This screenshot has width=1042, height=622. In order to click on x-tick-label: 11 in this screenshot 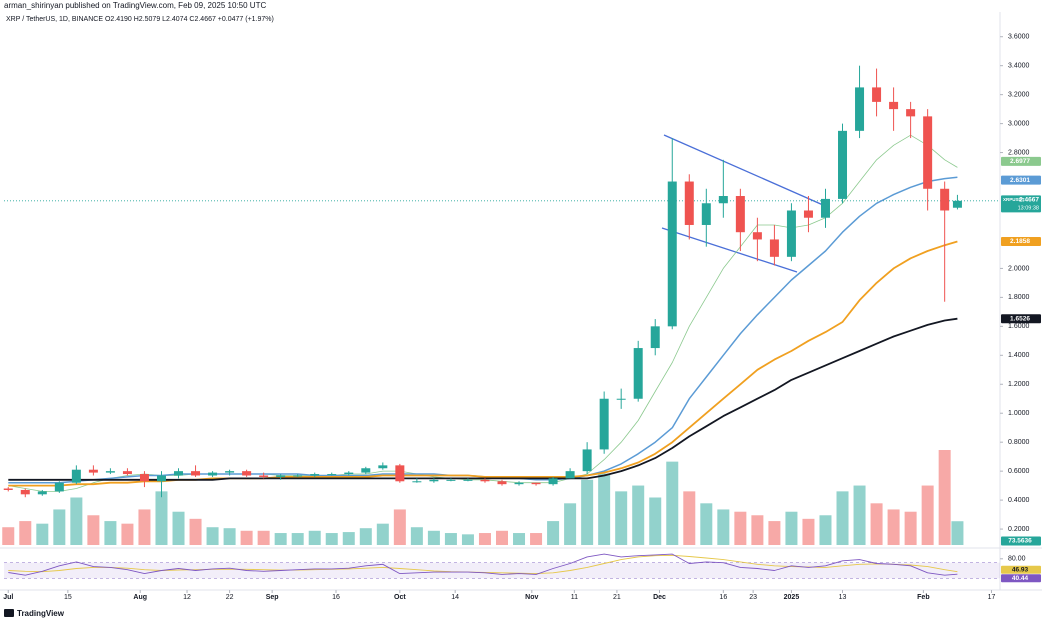, I will do `click(574, 597)`.